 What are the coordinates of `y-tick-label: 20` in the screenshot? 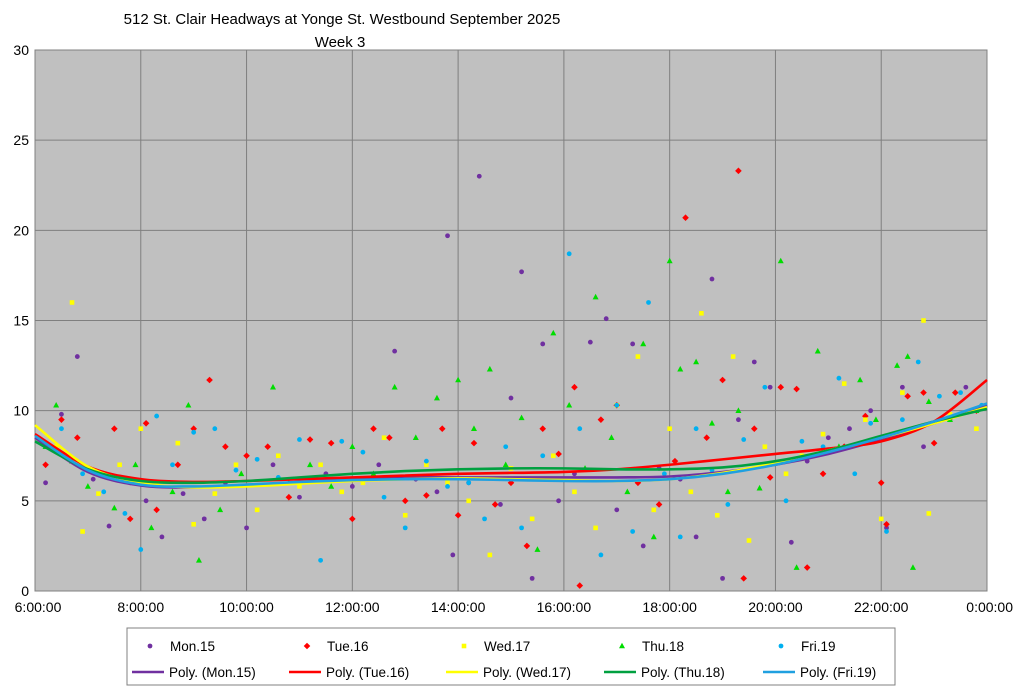 It's located at (21, 230).